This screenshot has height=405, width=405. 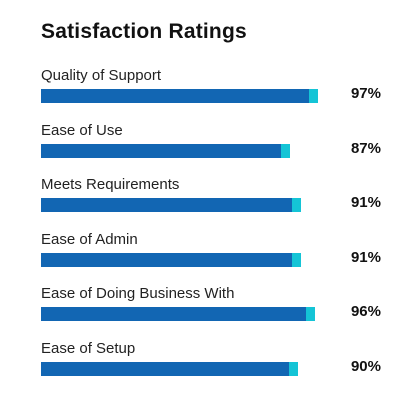 What do you see at coordinates (211, 196) in the screenshot?
I see `bar-row: Meets Requirements 91%` at bounding box center [211, 196].